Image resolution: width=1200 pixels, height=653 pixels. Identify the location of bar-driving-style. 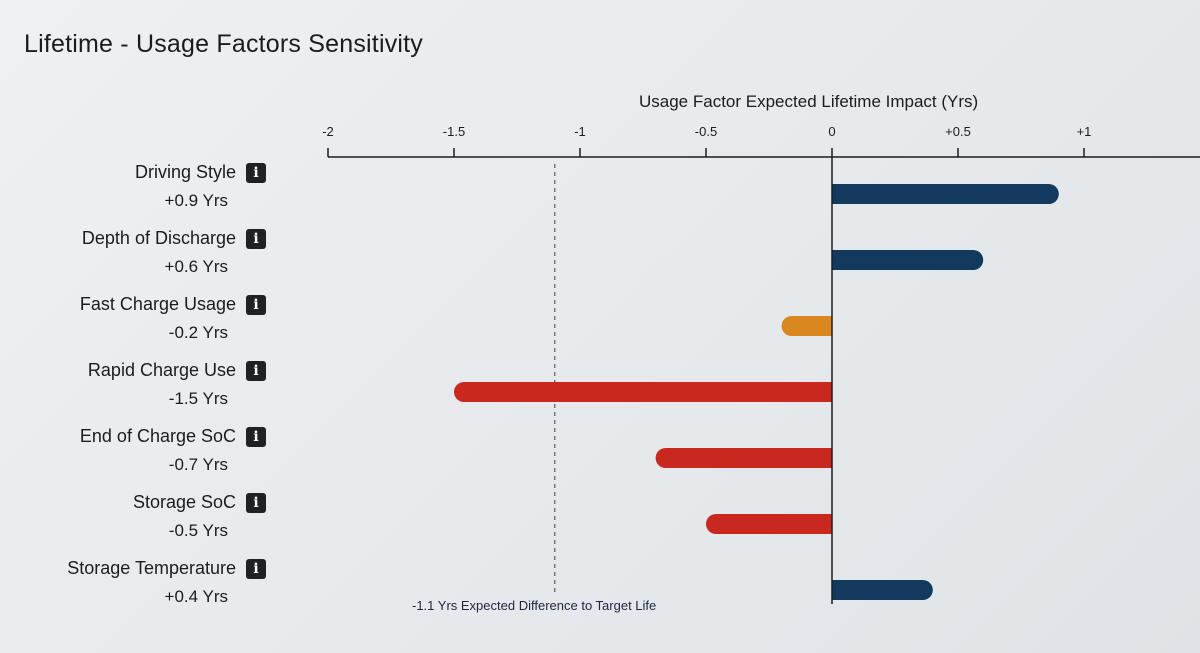
(945, 194).